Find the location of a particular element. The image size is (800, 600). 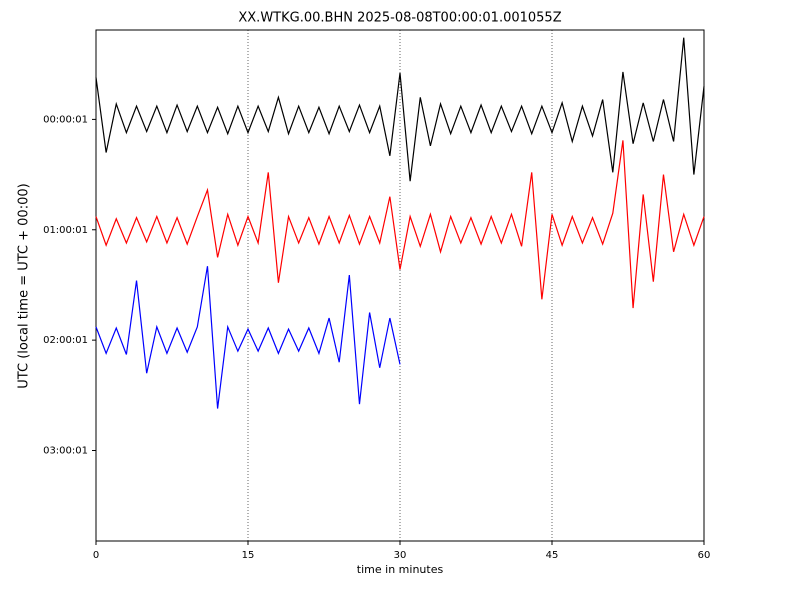

x-tick-label: 15 is located at coordinates (248, 555).